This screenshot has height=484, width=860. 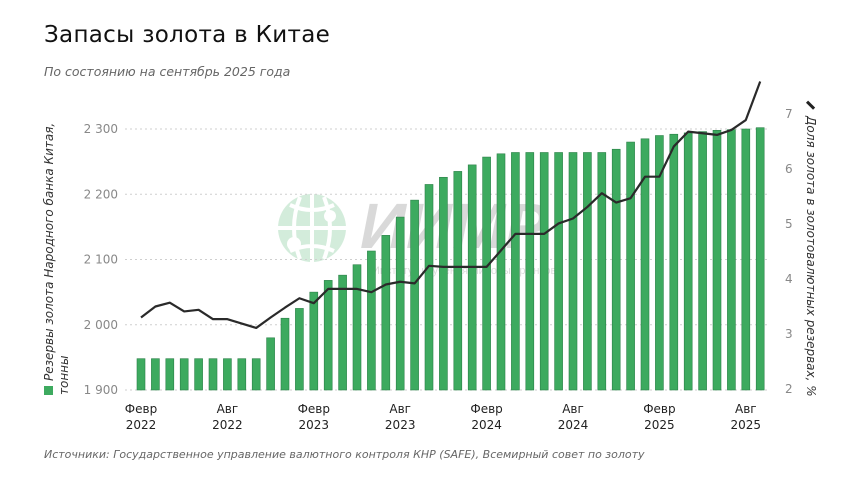 What do you see at coordinates (312, 228) in the screenshot?
I see `globe-icon` at bounding box center [312, 228].